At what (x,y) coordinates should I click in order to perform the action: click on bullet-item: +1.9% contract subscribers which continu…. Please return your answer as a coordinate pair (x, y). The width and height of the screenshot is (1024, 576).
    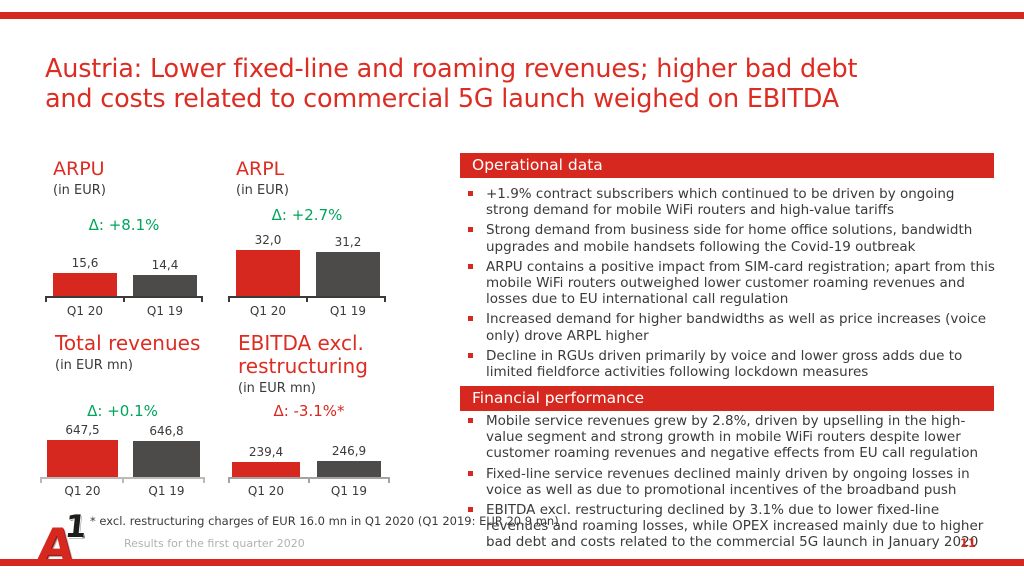
    Looking at the image, I should click on (728, 202).